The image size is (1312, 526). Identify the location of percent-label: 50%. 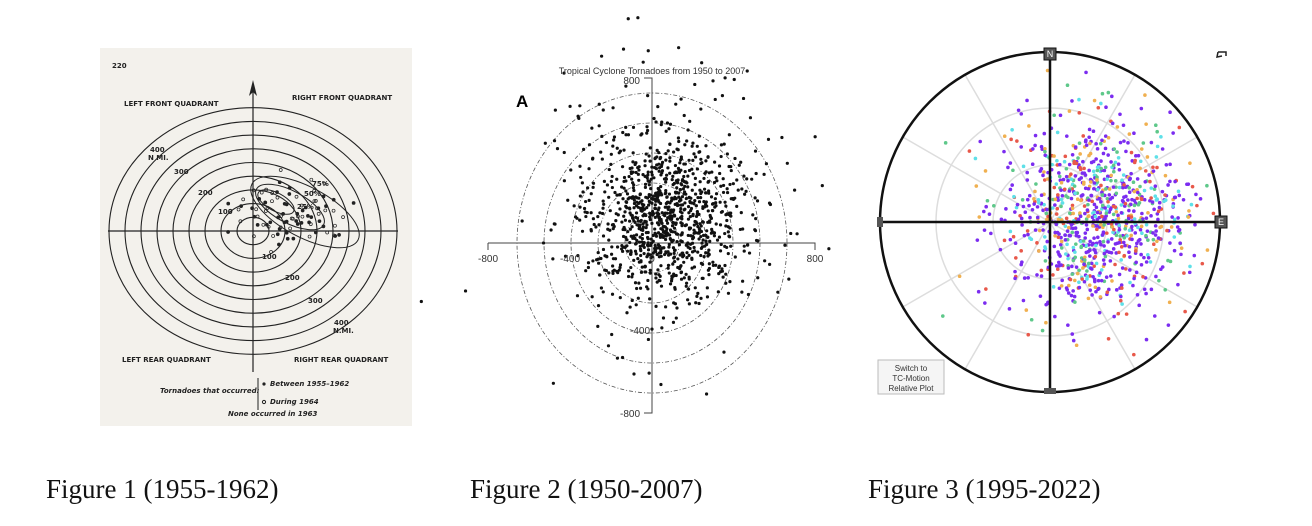
(312, 194).